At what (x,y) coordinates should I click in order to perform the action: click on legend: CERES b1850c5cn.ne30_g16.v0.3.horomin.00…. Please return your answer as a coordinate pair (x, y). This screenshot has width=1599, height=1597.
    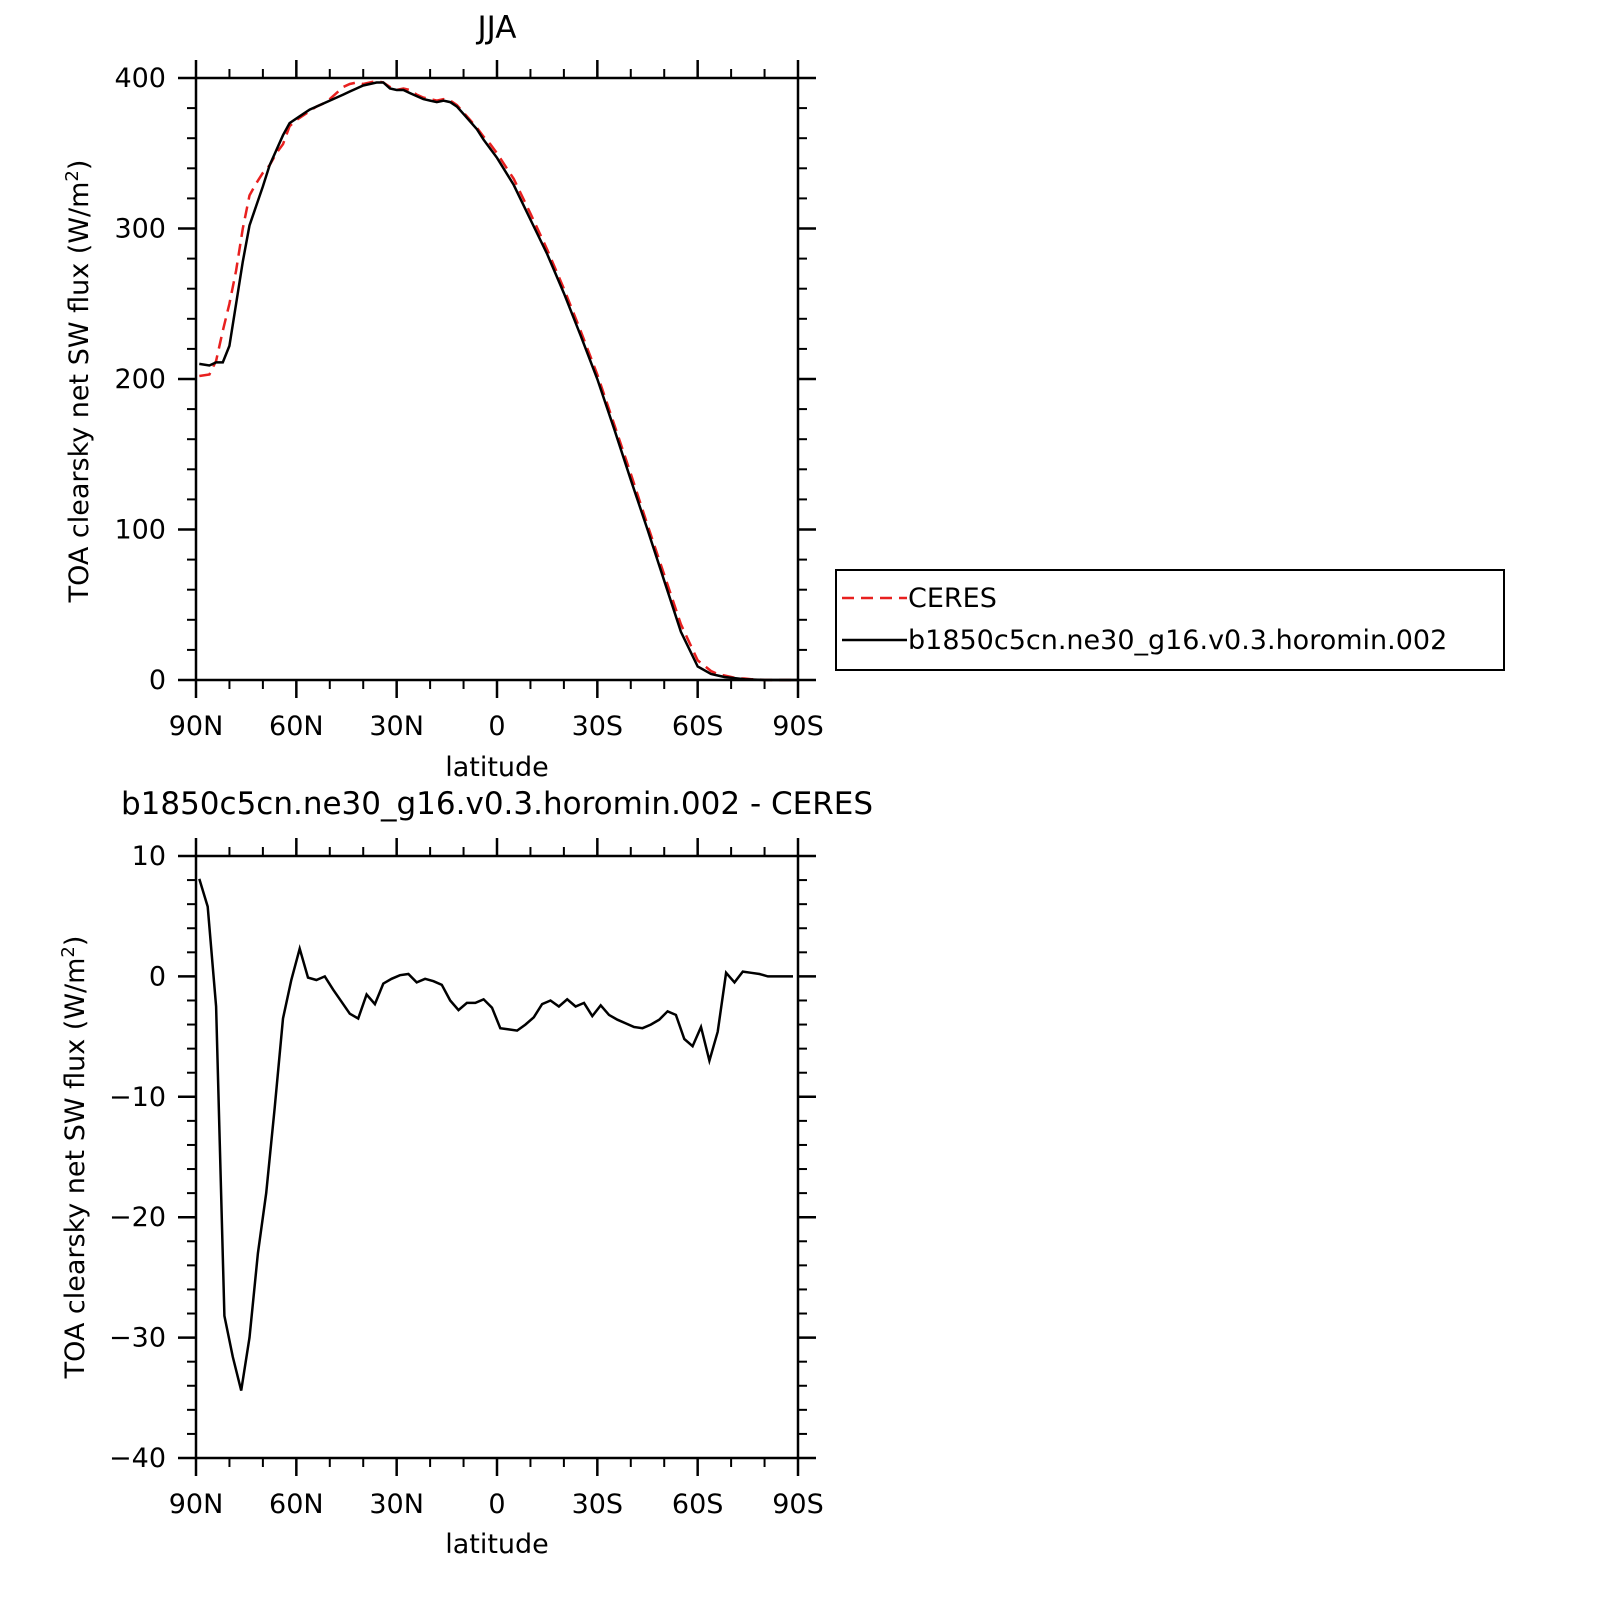
    Looking at the image, I should click on (1170, 620).